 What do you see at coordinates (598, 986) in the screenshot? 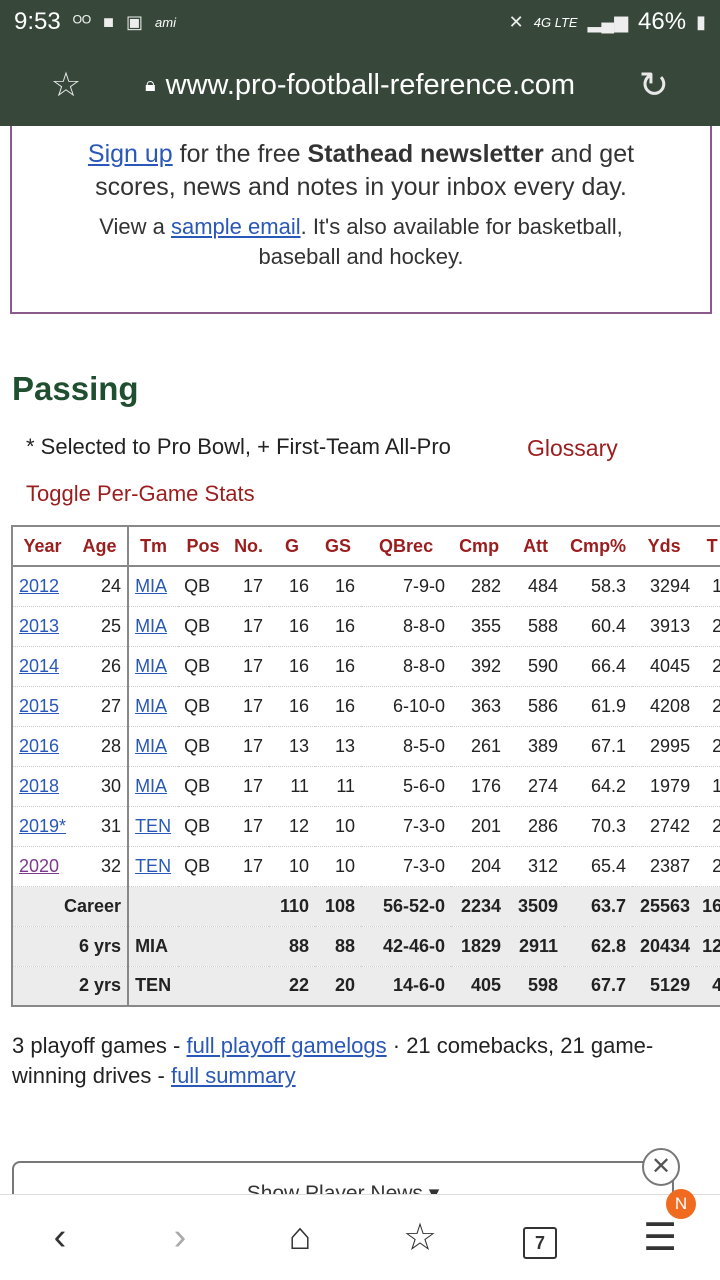
I see `summary-cell: 67.7` at bounding box center [598, 986].